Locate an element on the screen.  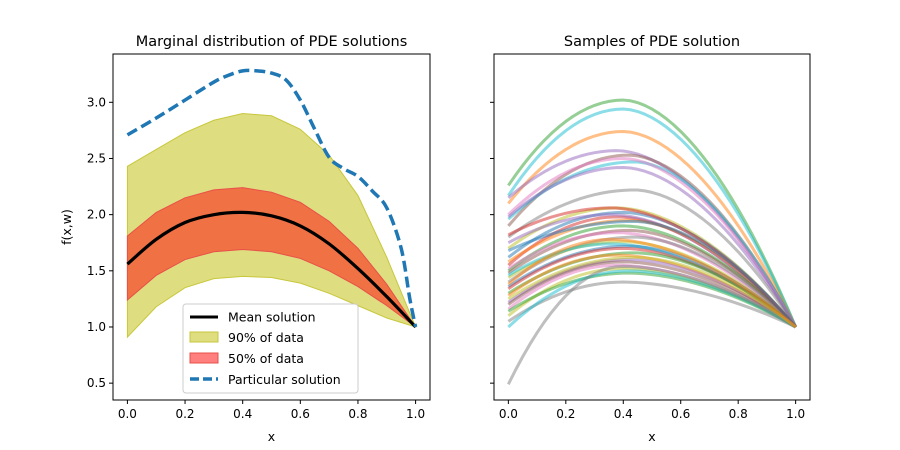
legend-label-90: 90% of data is located at coordinates (266, 337).